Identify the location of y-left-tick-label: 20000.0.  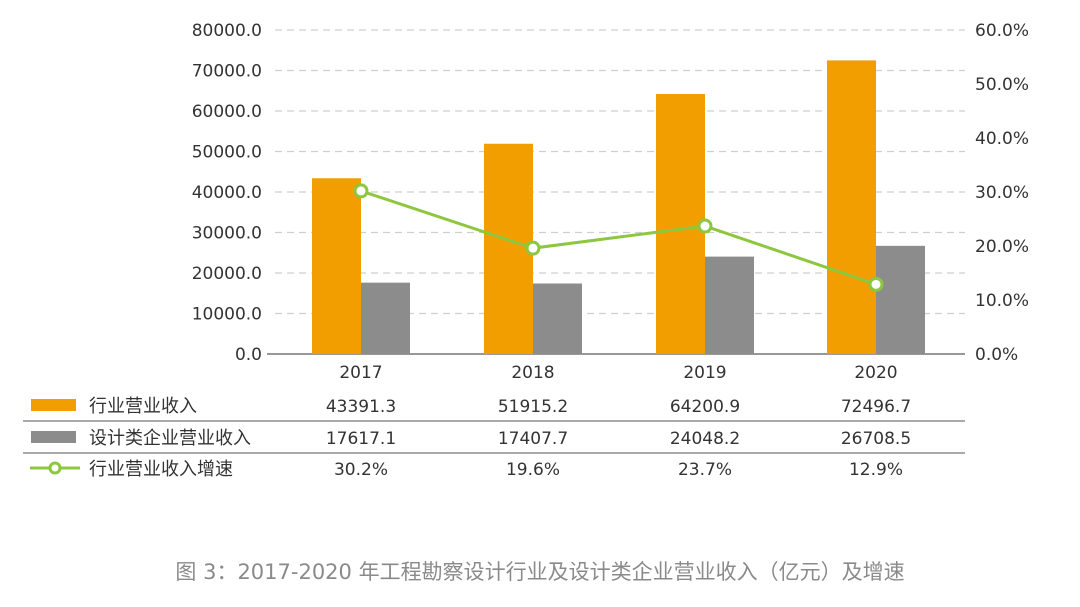
(227, 274).